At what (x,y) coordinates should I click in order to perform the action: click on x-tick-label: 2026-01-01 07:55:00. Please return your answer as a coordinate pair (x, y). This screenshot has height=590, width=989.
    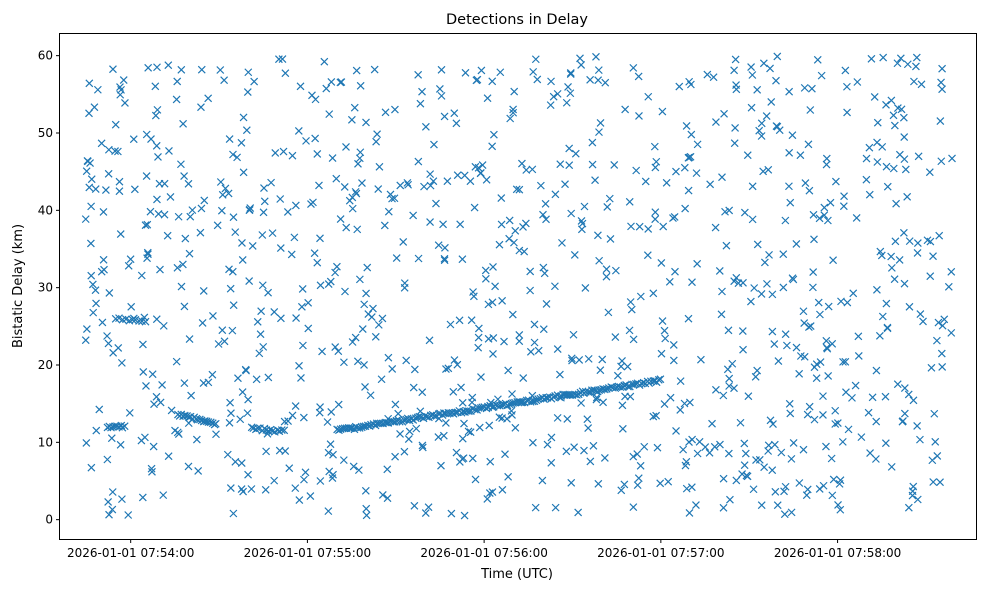
    Looking at the image, I should click on (307, 553).